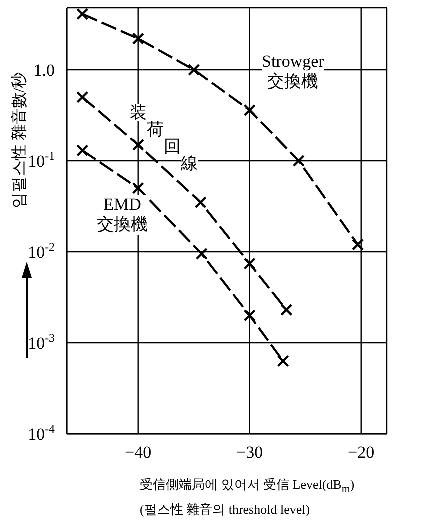  Describe the element at coordinates (42, 433) in the screenshot. I see `y-tick-label: 10$^{-4}$` at that location.